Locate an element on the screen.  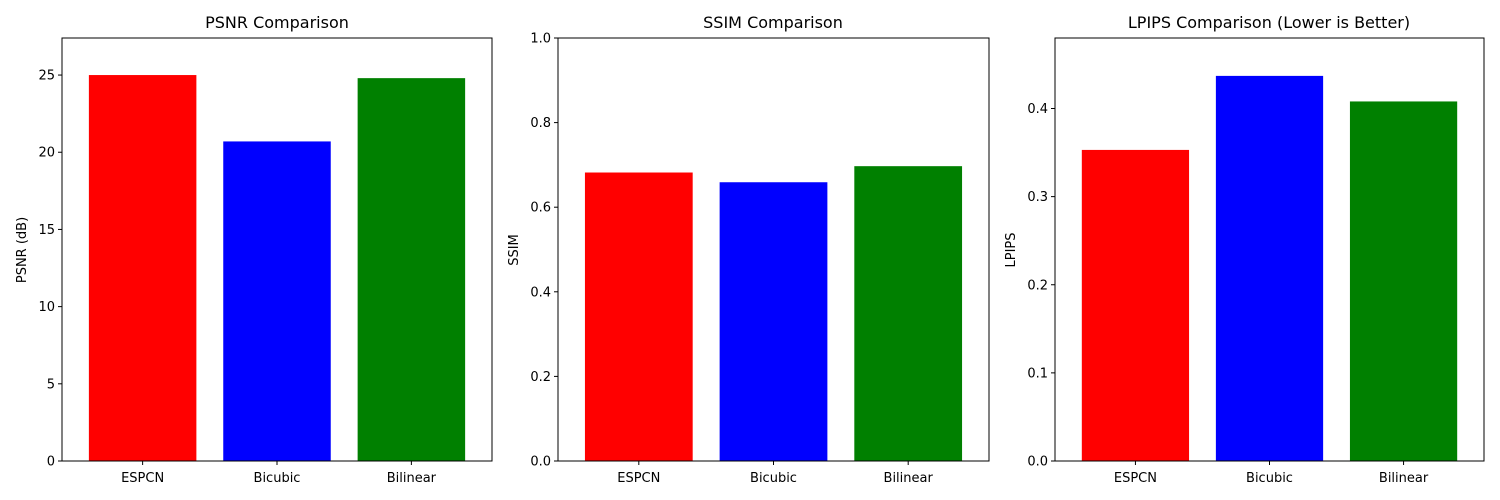
ssim-y-tick-label: 0.4 is located at coordinates (540, 292).